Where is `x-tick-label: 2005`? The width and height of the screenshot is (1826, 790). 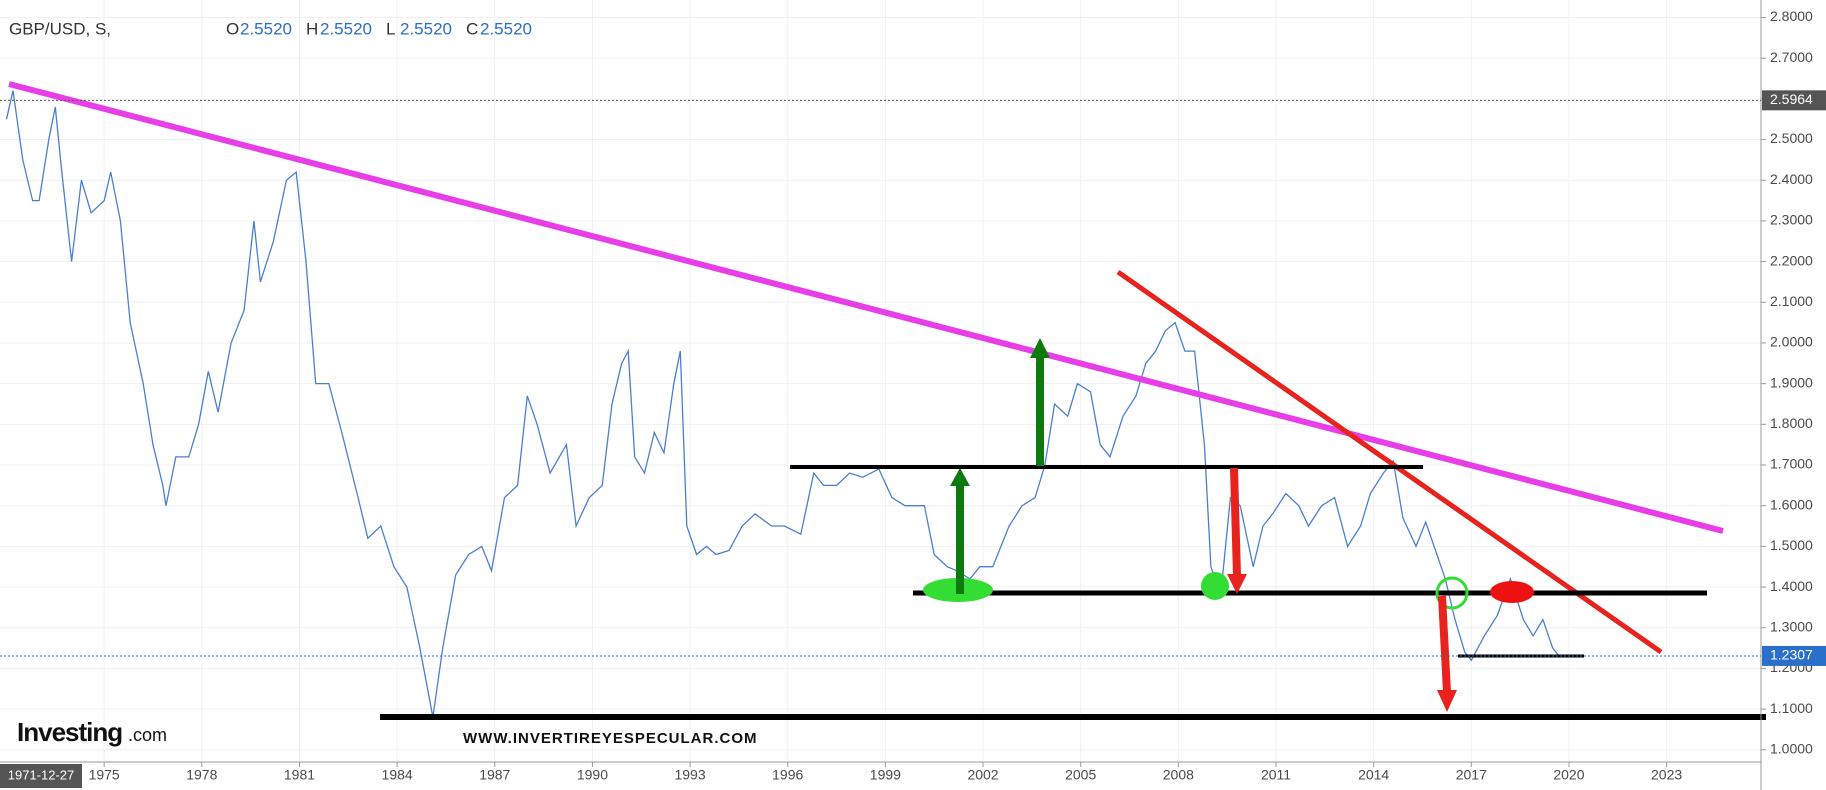
x-tick-label: 2005 is located at coordinates (1080, 775).